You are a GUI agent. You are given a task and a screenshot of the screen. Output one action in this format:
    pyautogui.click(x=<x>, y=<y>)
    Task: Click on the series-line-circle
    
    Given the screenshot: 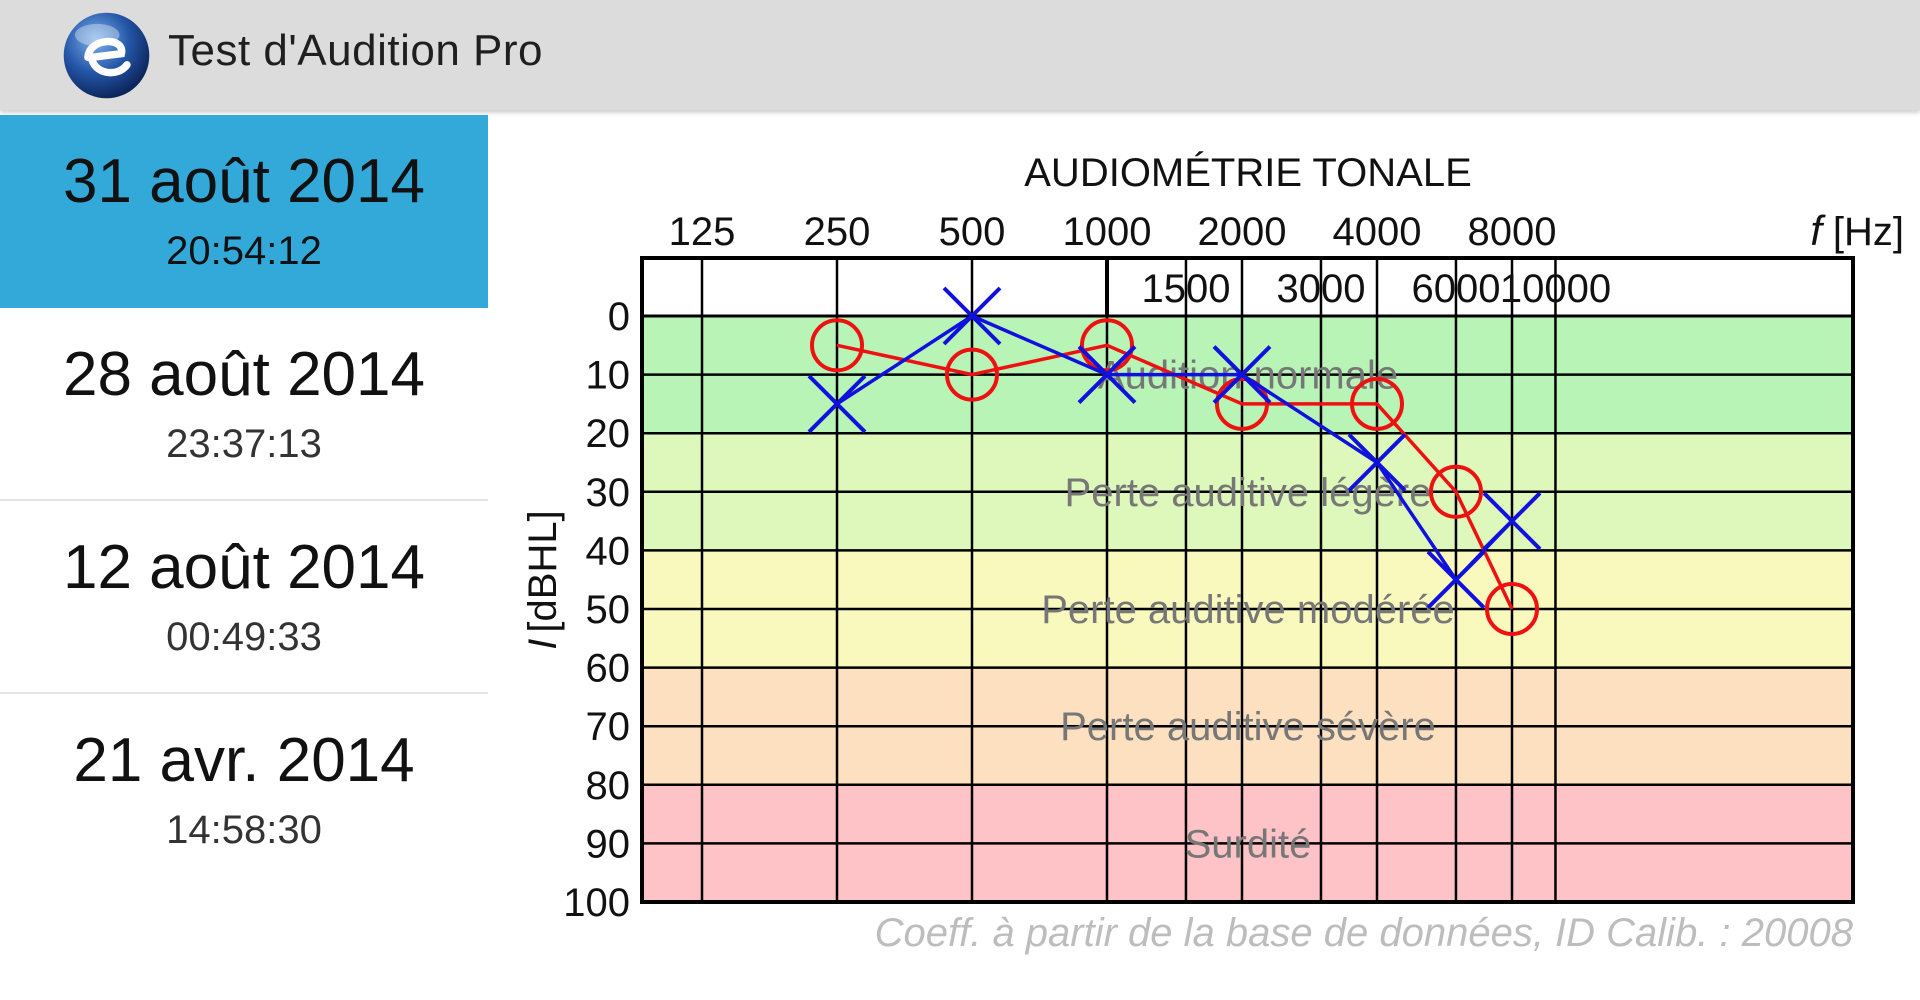 What is the action you would take?
    pyautogui.click(x=1175, y=476)
    